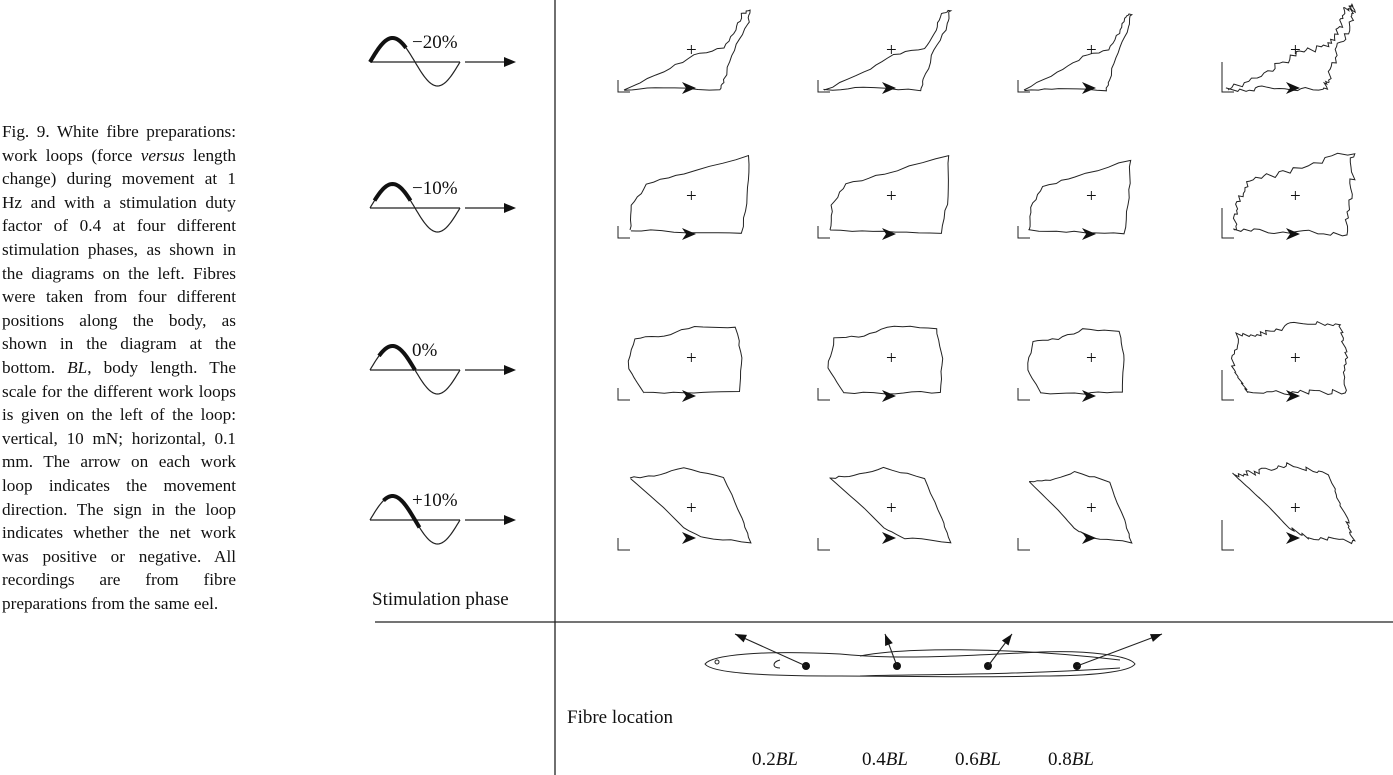 This screenshot has height=775, width=1393. I want to click on caption-italic: versus, so click(162, 155).